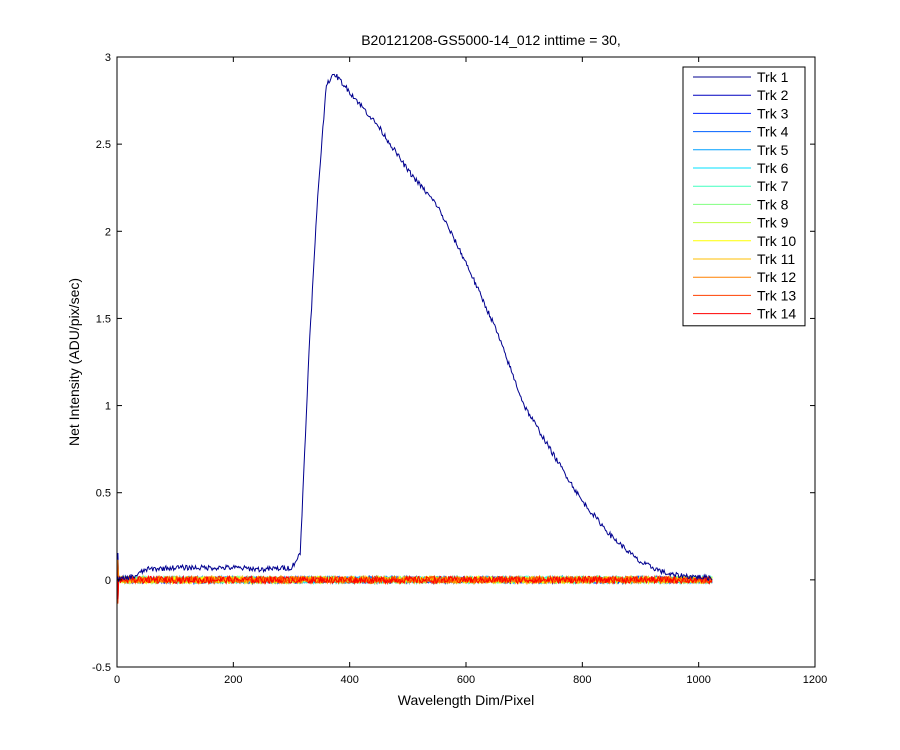 Image resolution: width=900 pixels, height=750 pixels. I want to click on x-tick-label: 1200, so click(815, 680).